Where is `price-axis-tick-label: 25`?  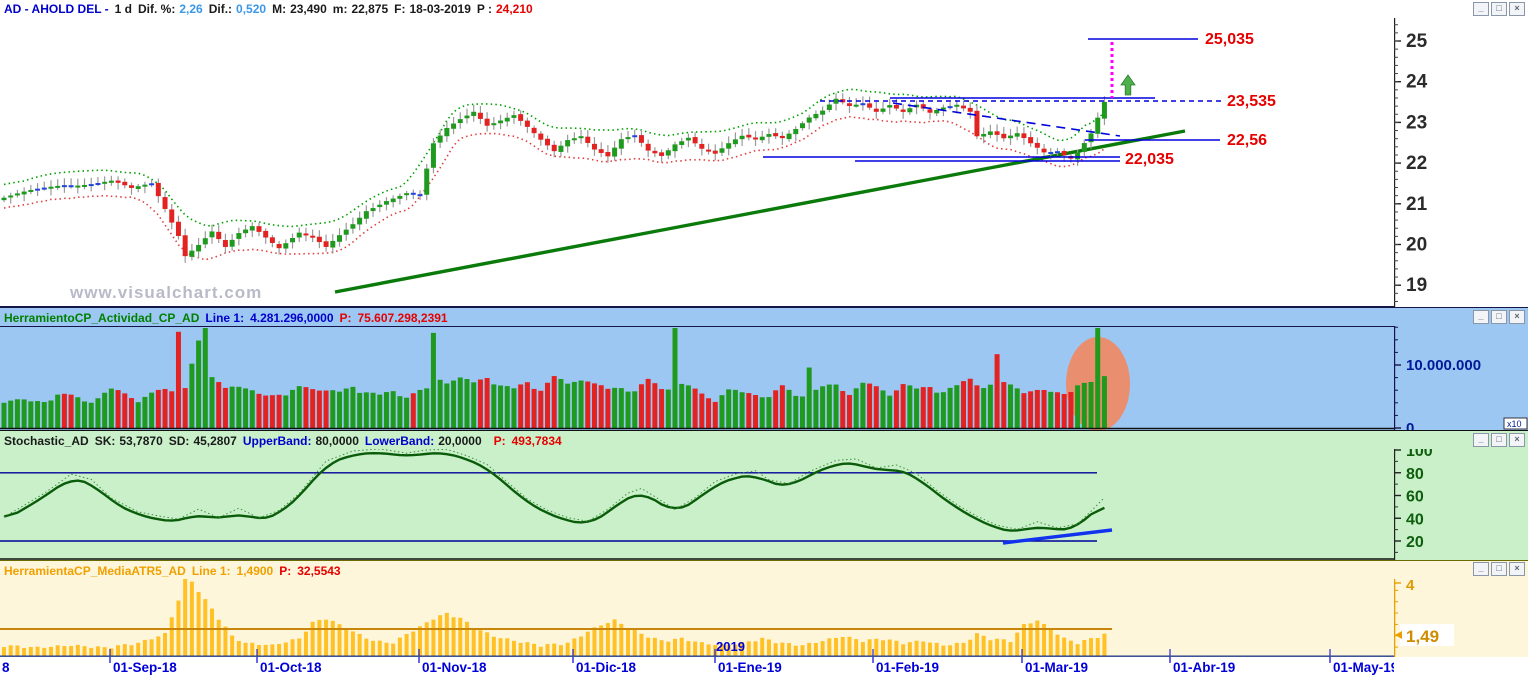 price-axis-tick-label: 25 is located at coordinates (1417, 41).